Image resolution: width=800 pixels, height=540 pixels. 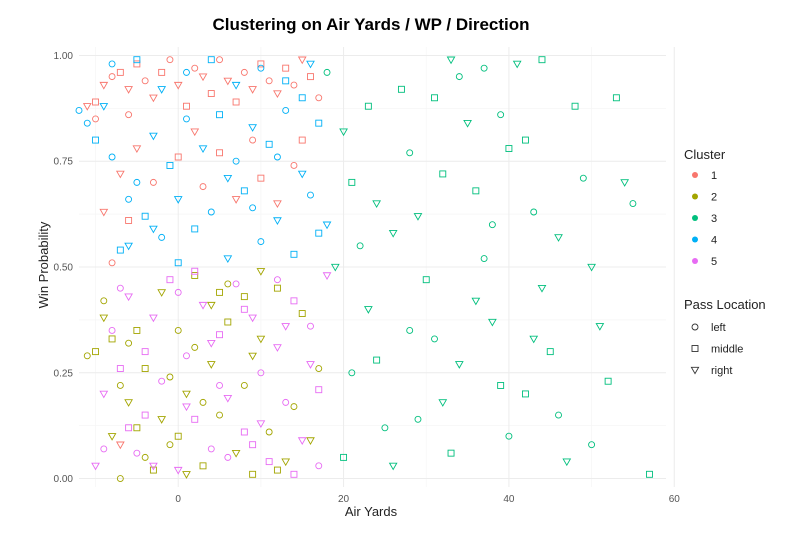 What do you see at coordinates (695, 370) in the screenshot?
I see `triangle-down-icon` at bounding box center [695, 370].